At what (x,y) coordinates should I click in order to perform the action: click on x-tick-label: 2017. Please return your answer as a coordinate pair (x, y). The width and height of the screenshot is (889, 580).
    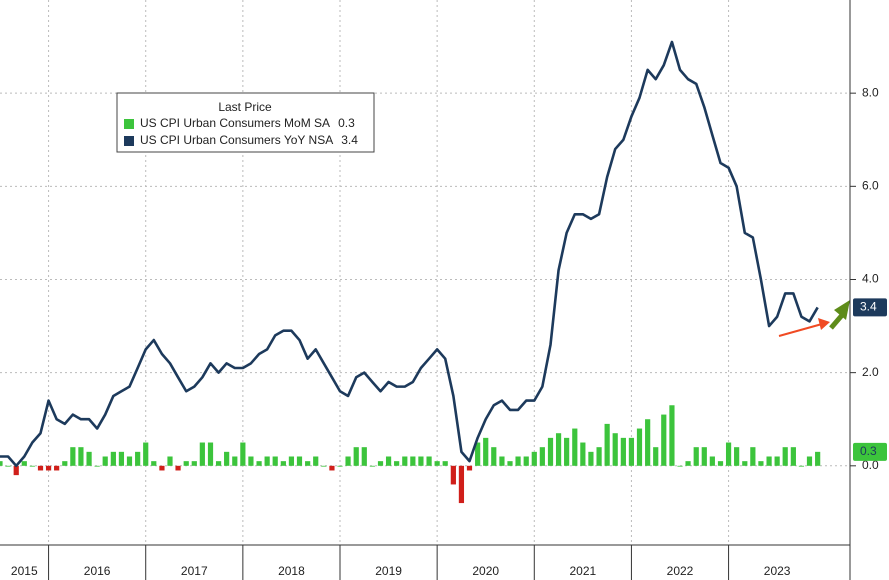
    Looking at the image, I should click on (194, 571).